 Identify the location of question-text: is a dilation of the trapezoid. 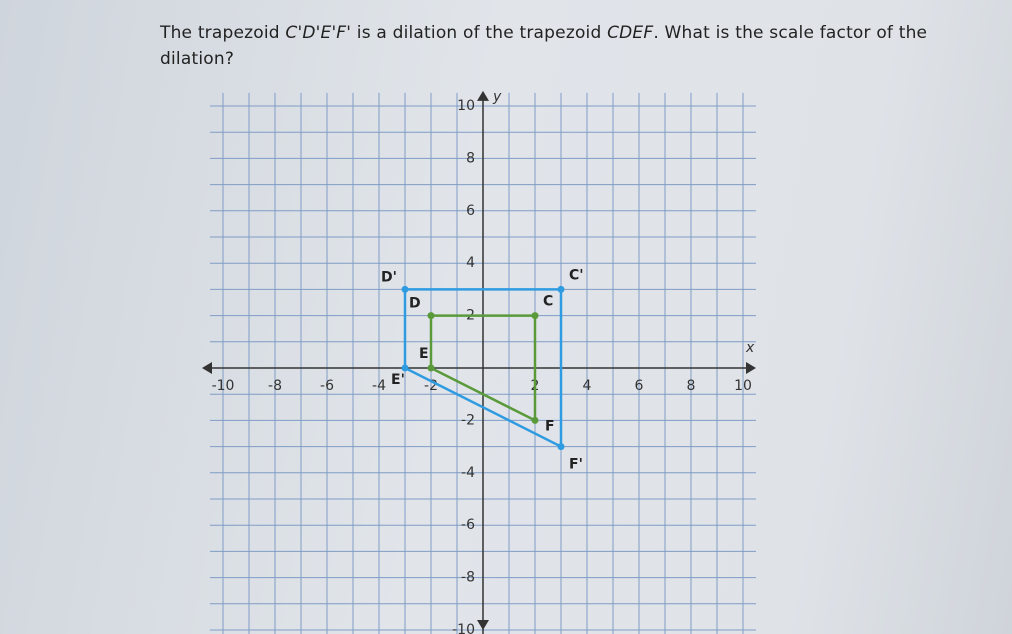
(479, 33).